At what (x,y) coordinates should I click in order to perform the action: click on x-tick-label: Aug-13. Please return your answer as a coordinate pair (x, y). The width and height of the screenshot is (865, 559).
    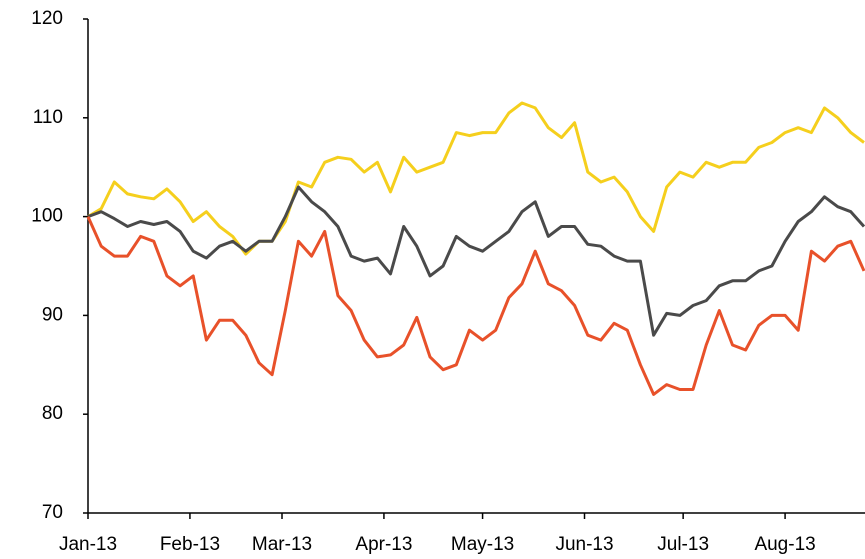
    Looking at the image, I should click on (784, 544).